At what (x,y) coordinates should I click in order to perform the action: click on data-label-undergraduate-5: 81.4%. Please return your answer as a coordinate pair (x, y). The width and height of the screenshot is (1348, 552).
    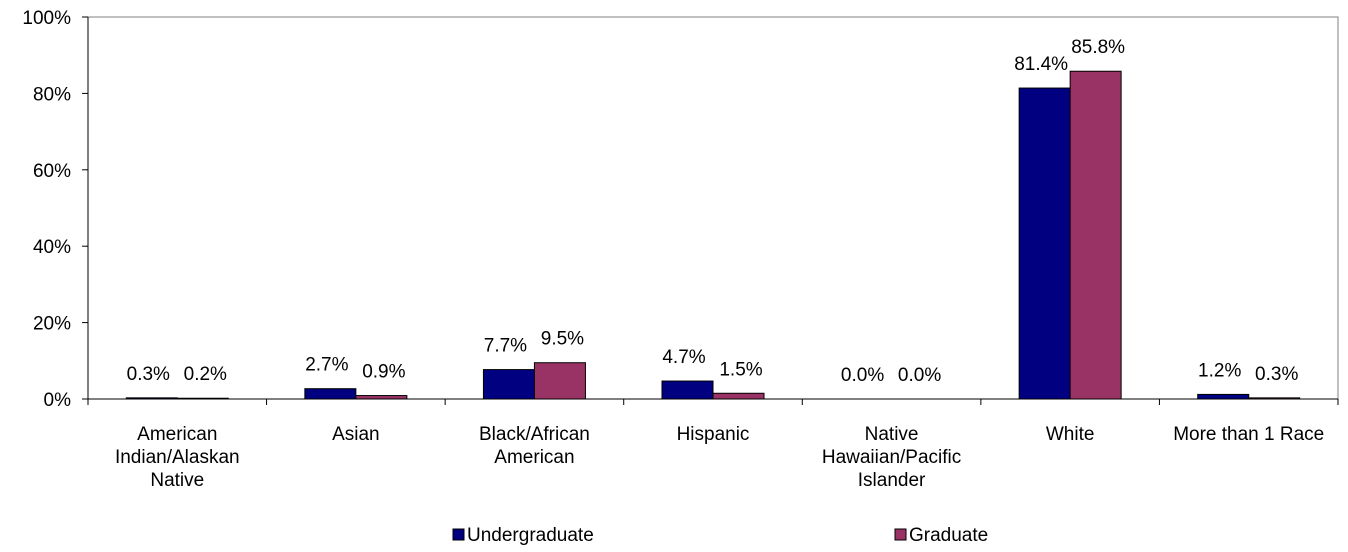
    Looking at the image, I should click on (1041, 64).